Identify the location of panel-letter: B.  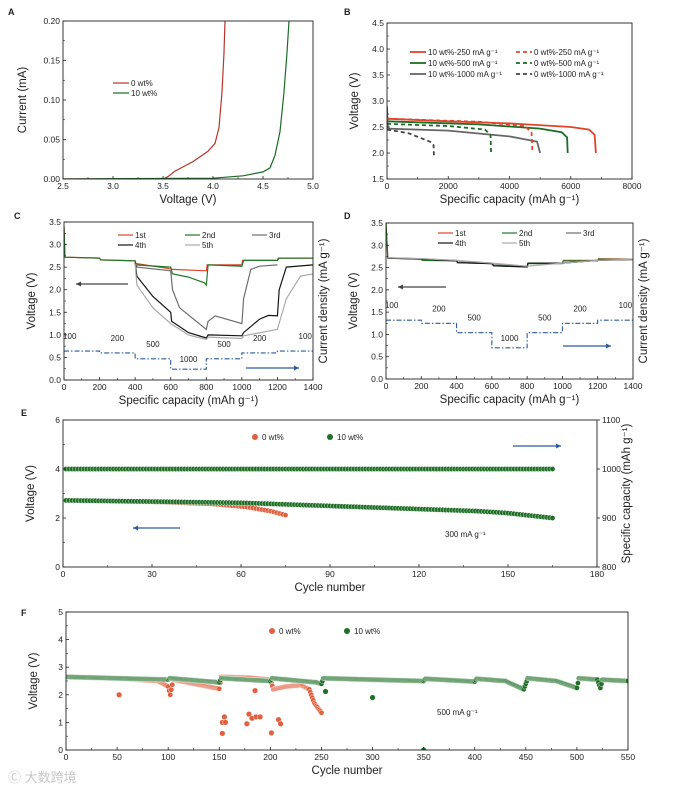
(347, 12).